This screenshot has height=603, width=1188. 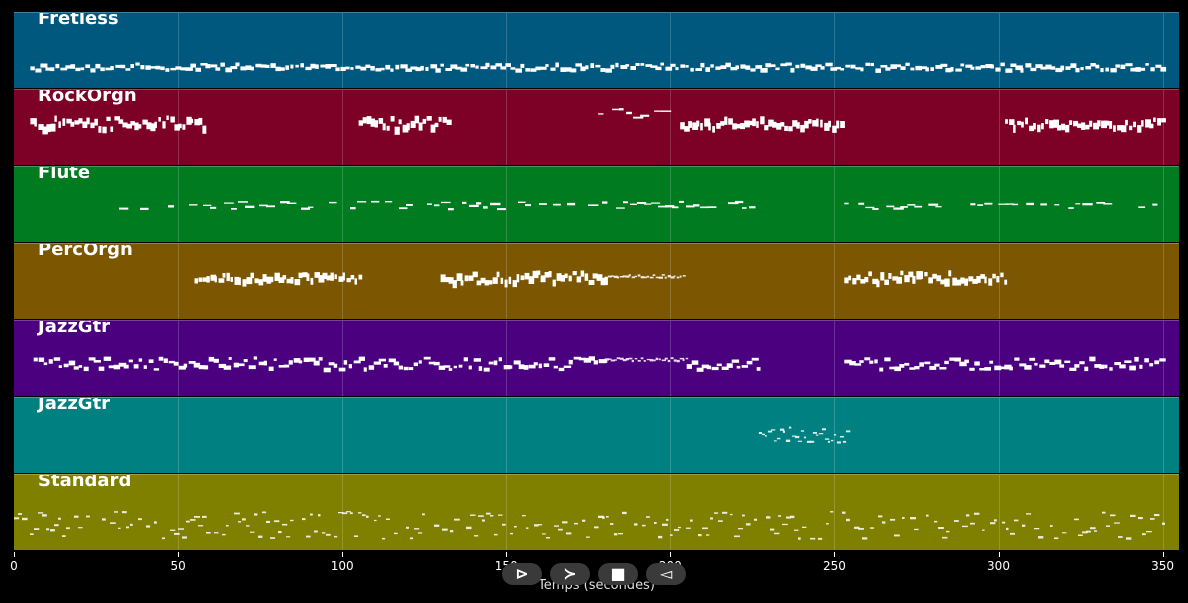 I want to click on stop-button: ■, so click(x=618, y=574).